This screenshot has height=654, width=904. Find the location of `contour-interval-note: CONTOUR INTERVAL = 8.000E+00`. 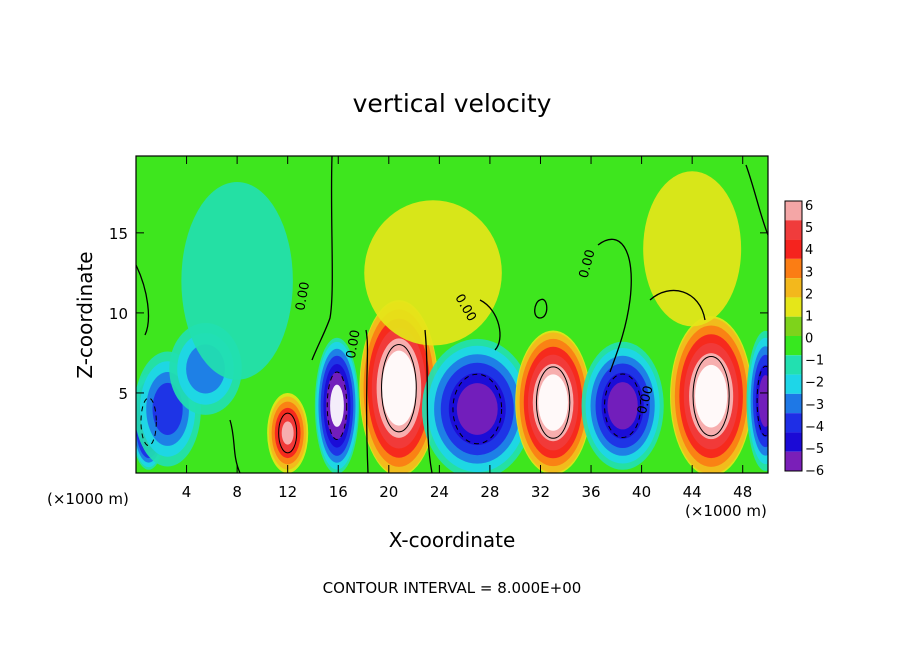

contour-interval-note: CONTOUR INTERVAL = 8.000E+00 is located at coordinates (452, 588).